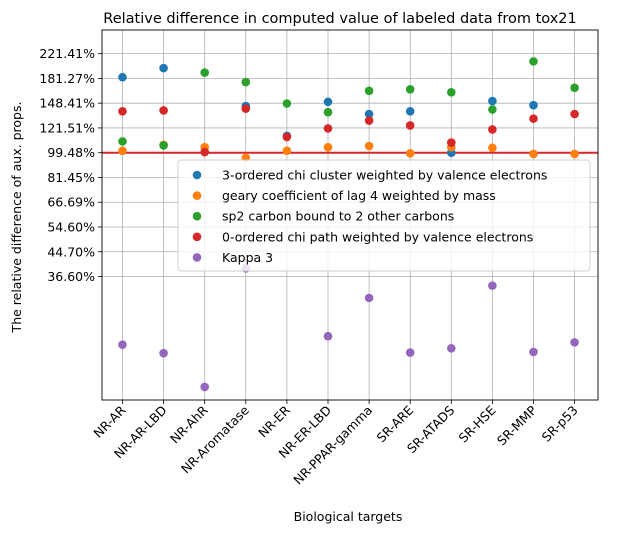  Describe the element at coordinates (274, 421) in the screenshot. I see `x-tick-label: NR-ER` at that location.